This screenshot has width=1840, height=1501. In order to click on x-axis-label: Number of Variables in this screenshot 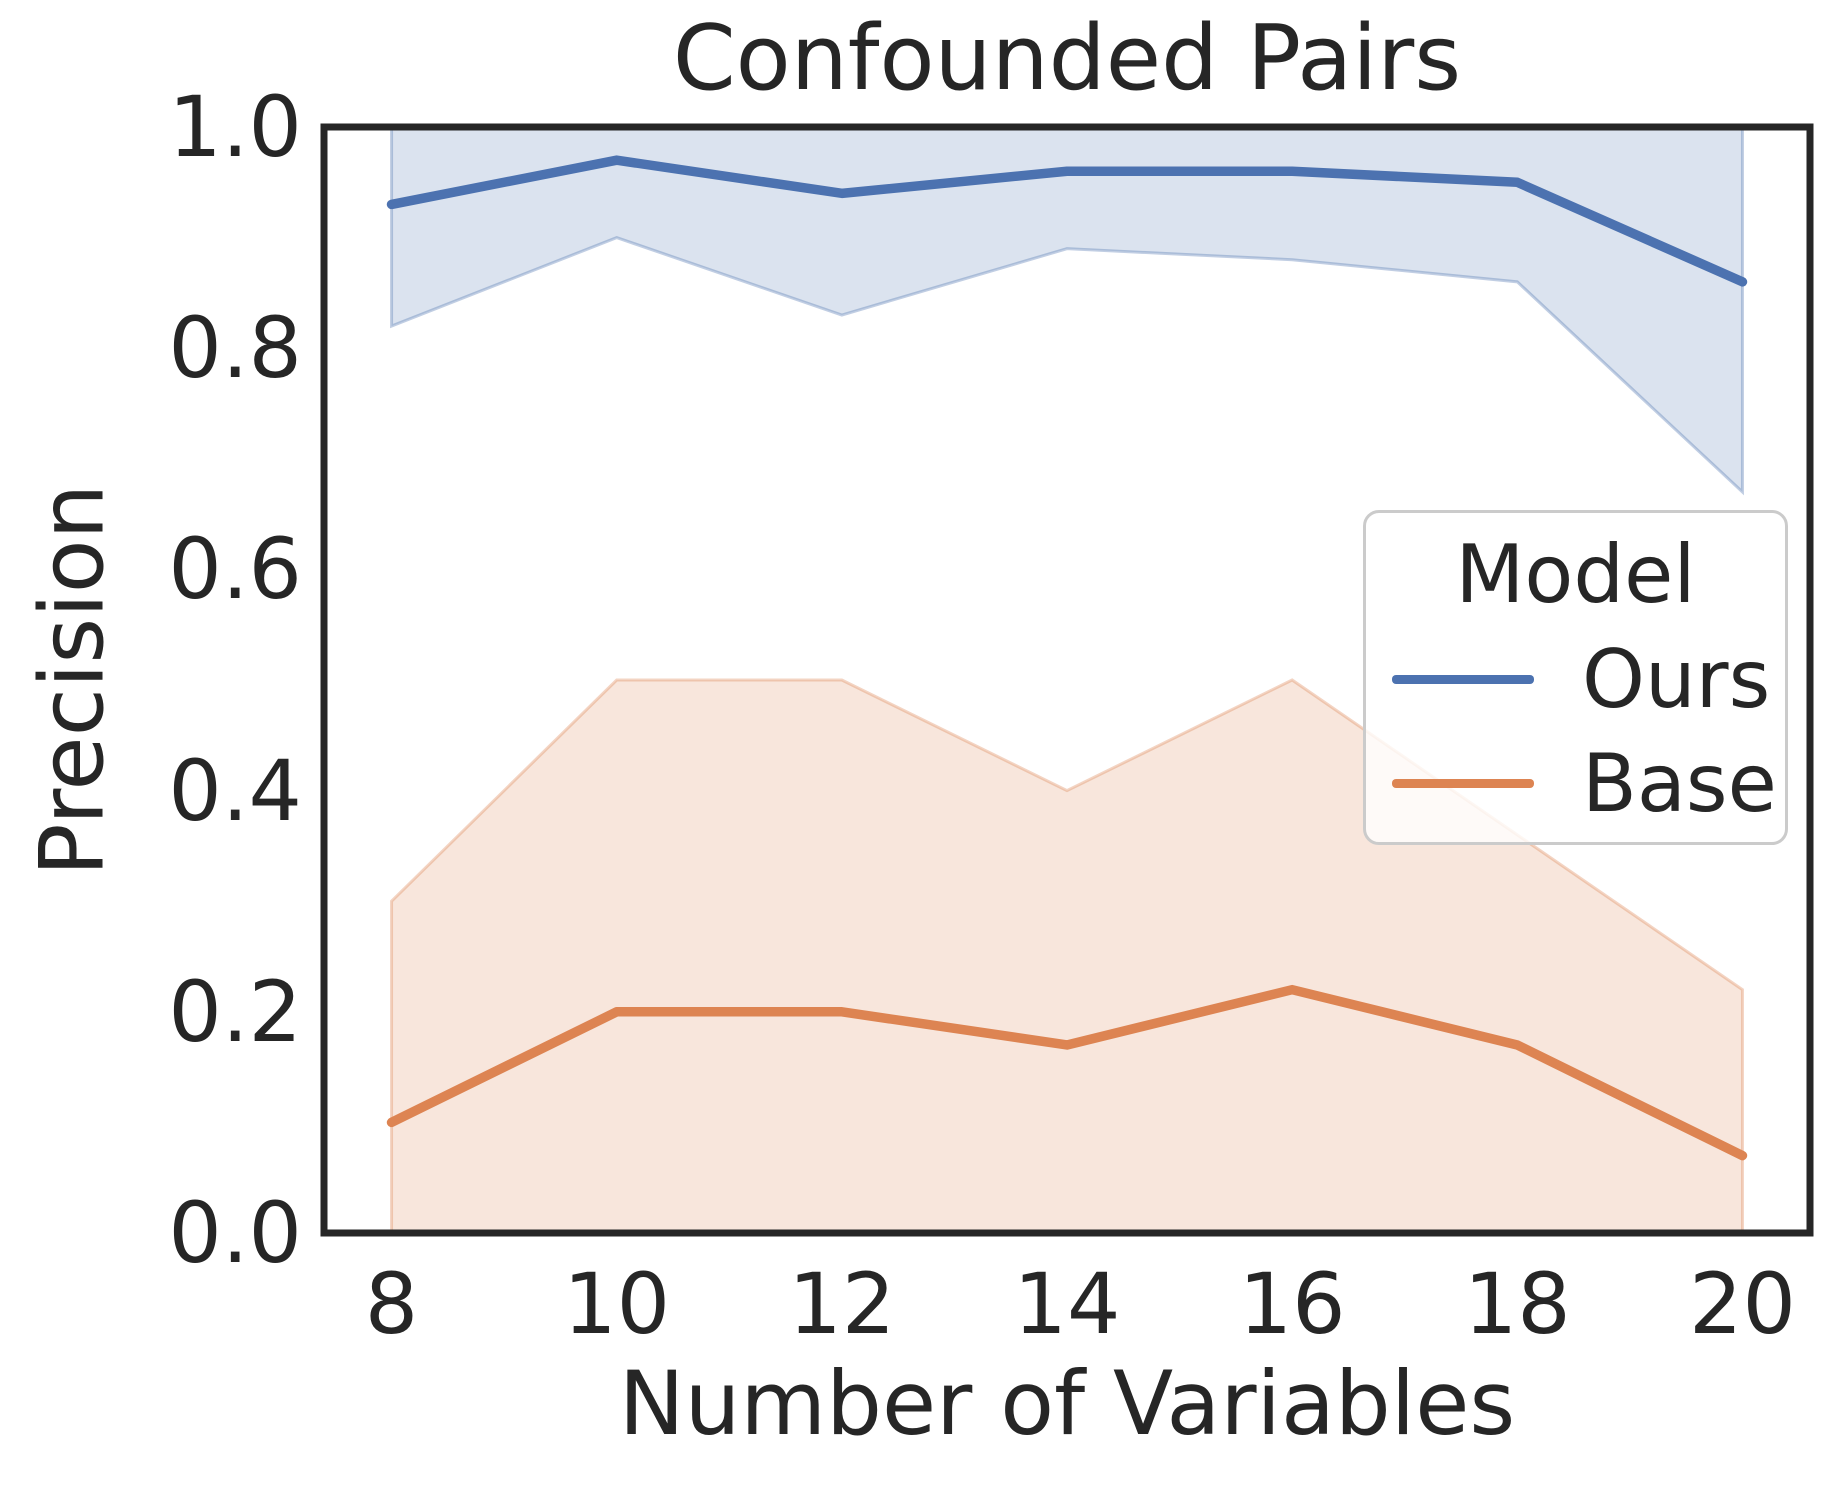, I will do `click(1067, 1403)`.